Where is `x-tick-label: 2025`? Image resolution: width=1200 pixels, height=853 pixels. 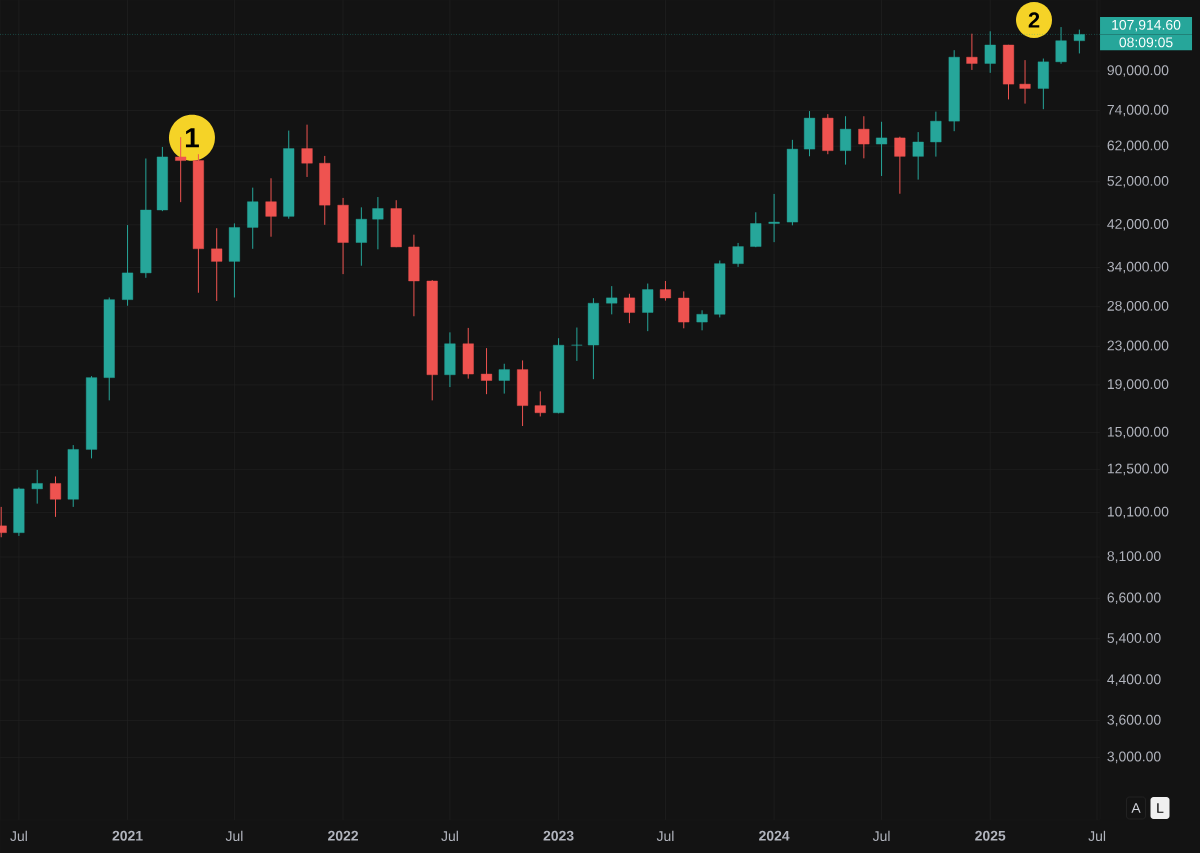 x-tick-label: 2025 is located at coordinates (990, 835).